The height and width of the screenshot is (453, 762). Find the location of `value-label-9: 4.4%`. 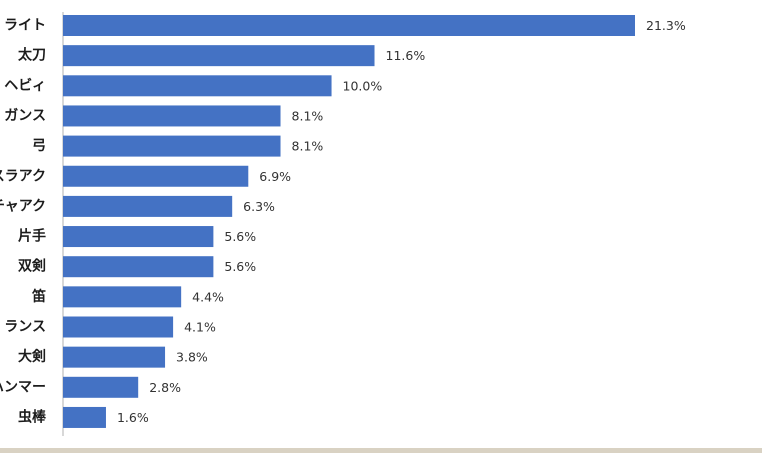

value-label-9: 4.4% is located at coordinates (208, 296).